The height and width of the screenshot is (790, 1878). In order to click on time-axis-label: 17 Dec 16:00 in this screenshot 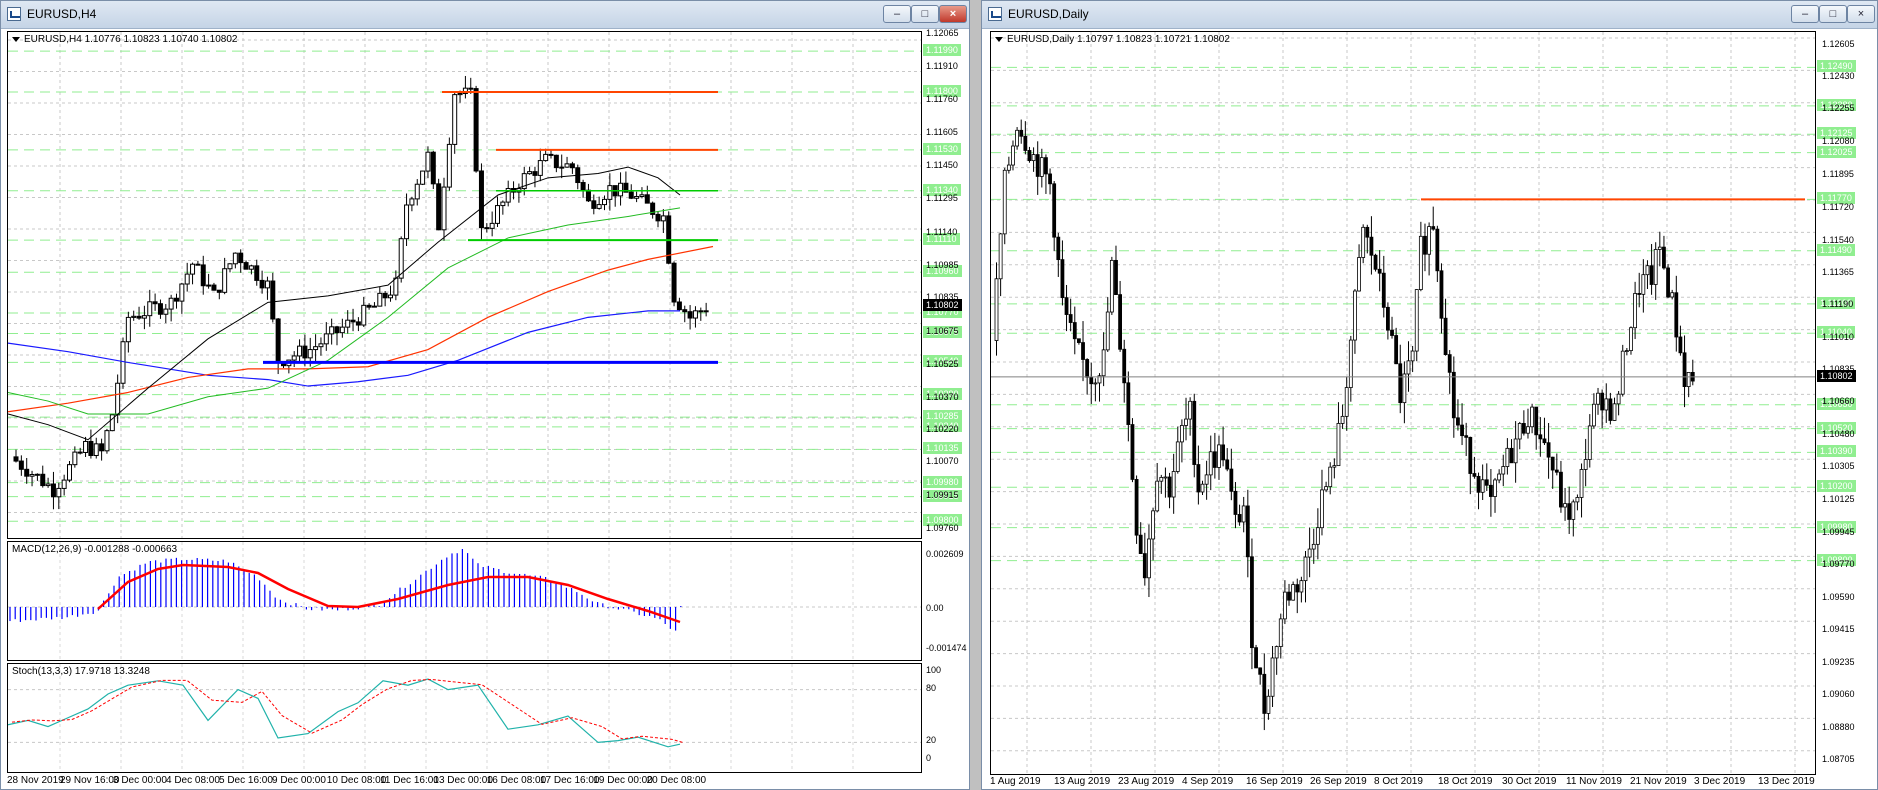, I will do `click(570, 780)`.